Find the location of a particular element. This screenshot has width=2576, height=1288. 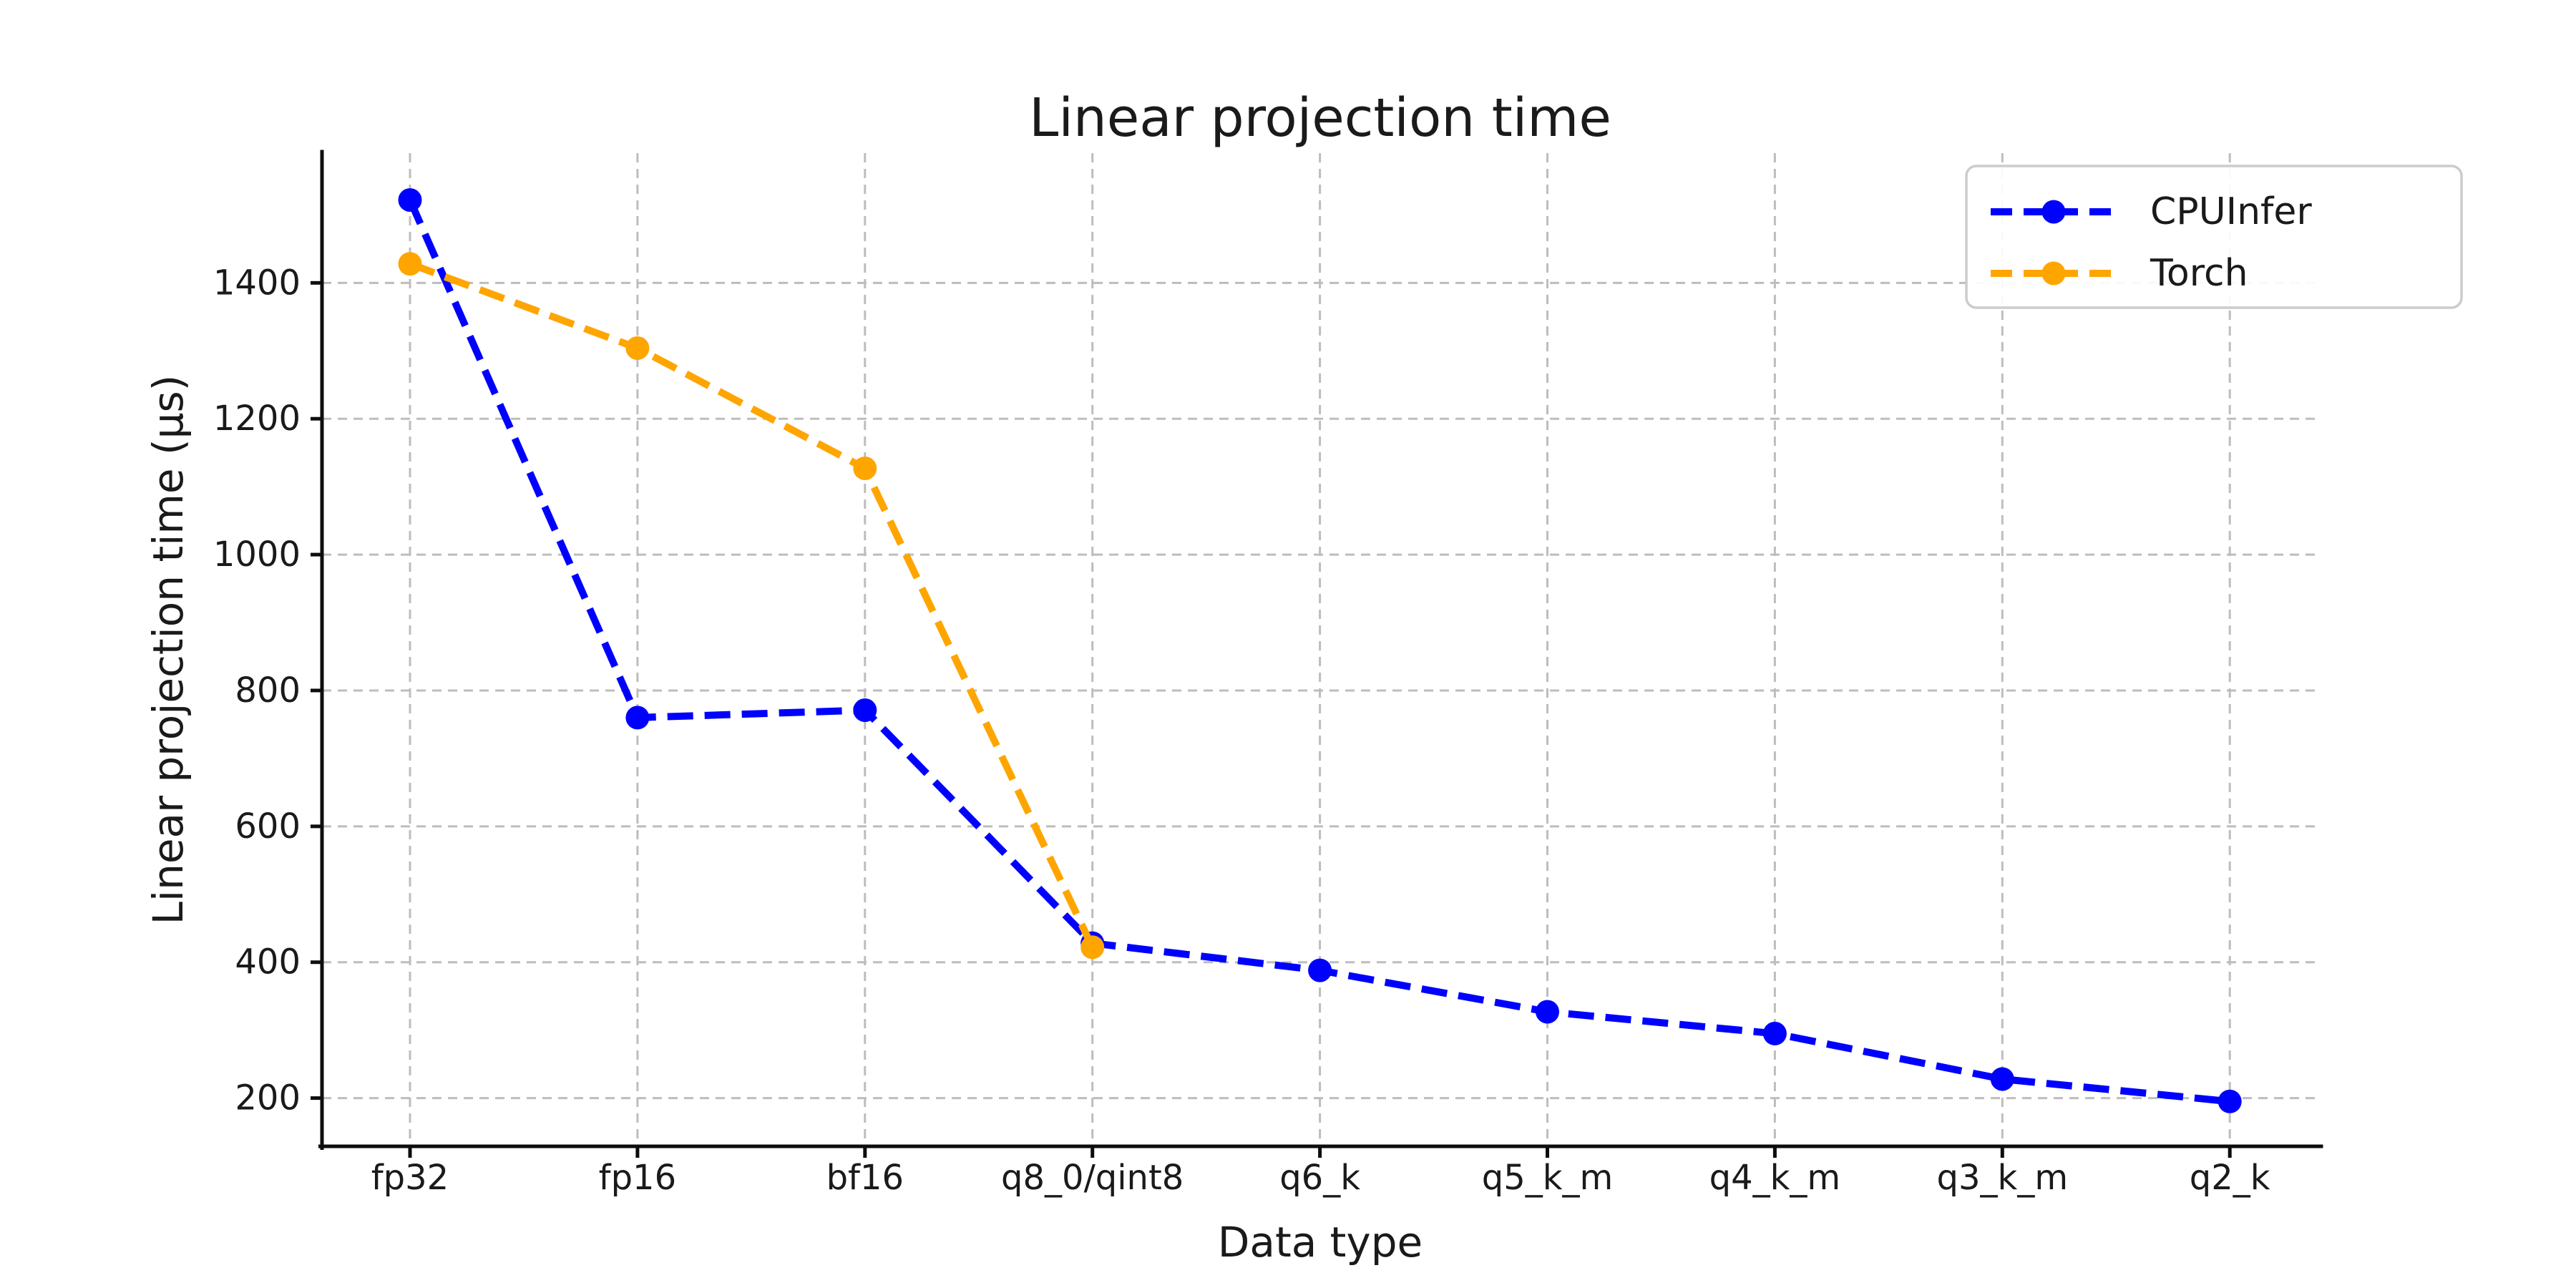

y-axis-label: Linear projection time (μs) is located at coordinates (168, 650).